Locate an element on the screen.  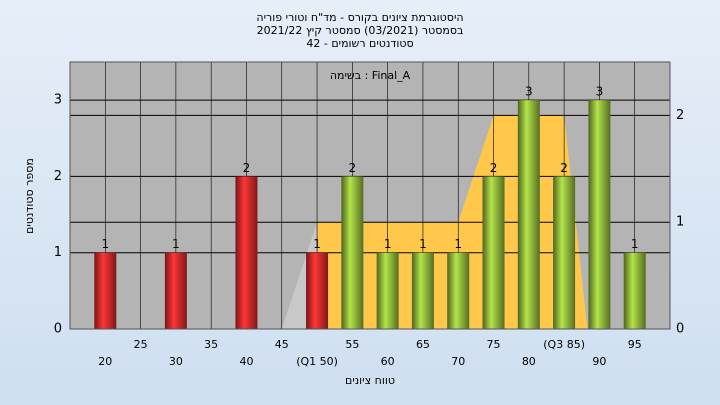
x-tick-label: 30 is located at coordinates (176, 361).